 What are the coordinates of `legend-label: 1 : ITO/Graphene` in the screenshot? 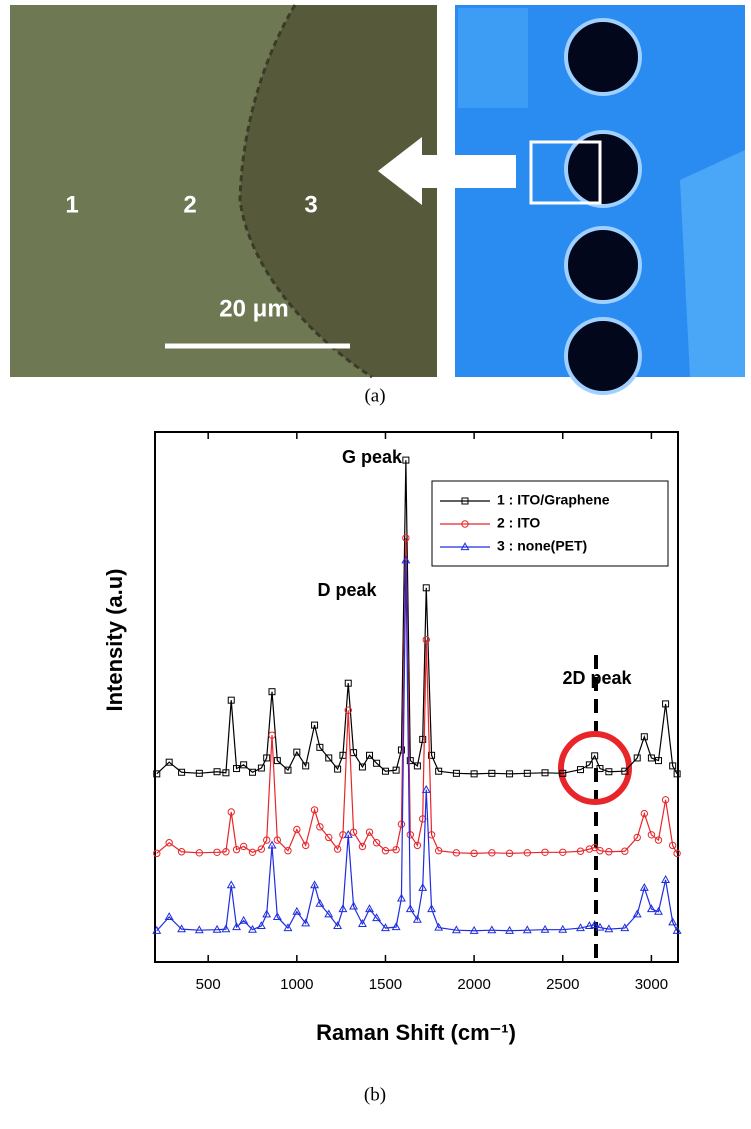 It's located at (553, 500).